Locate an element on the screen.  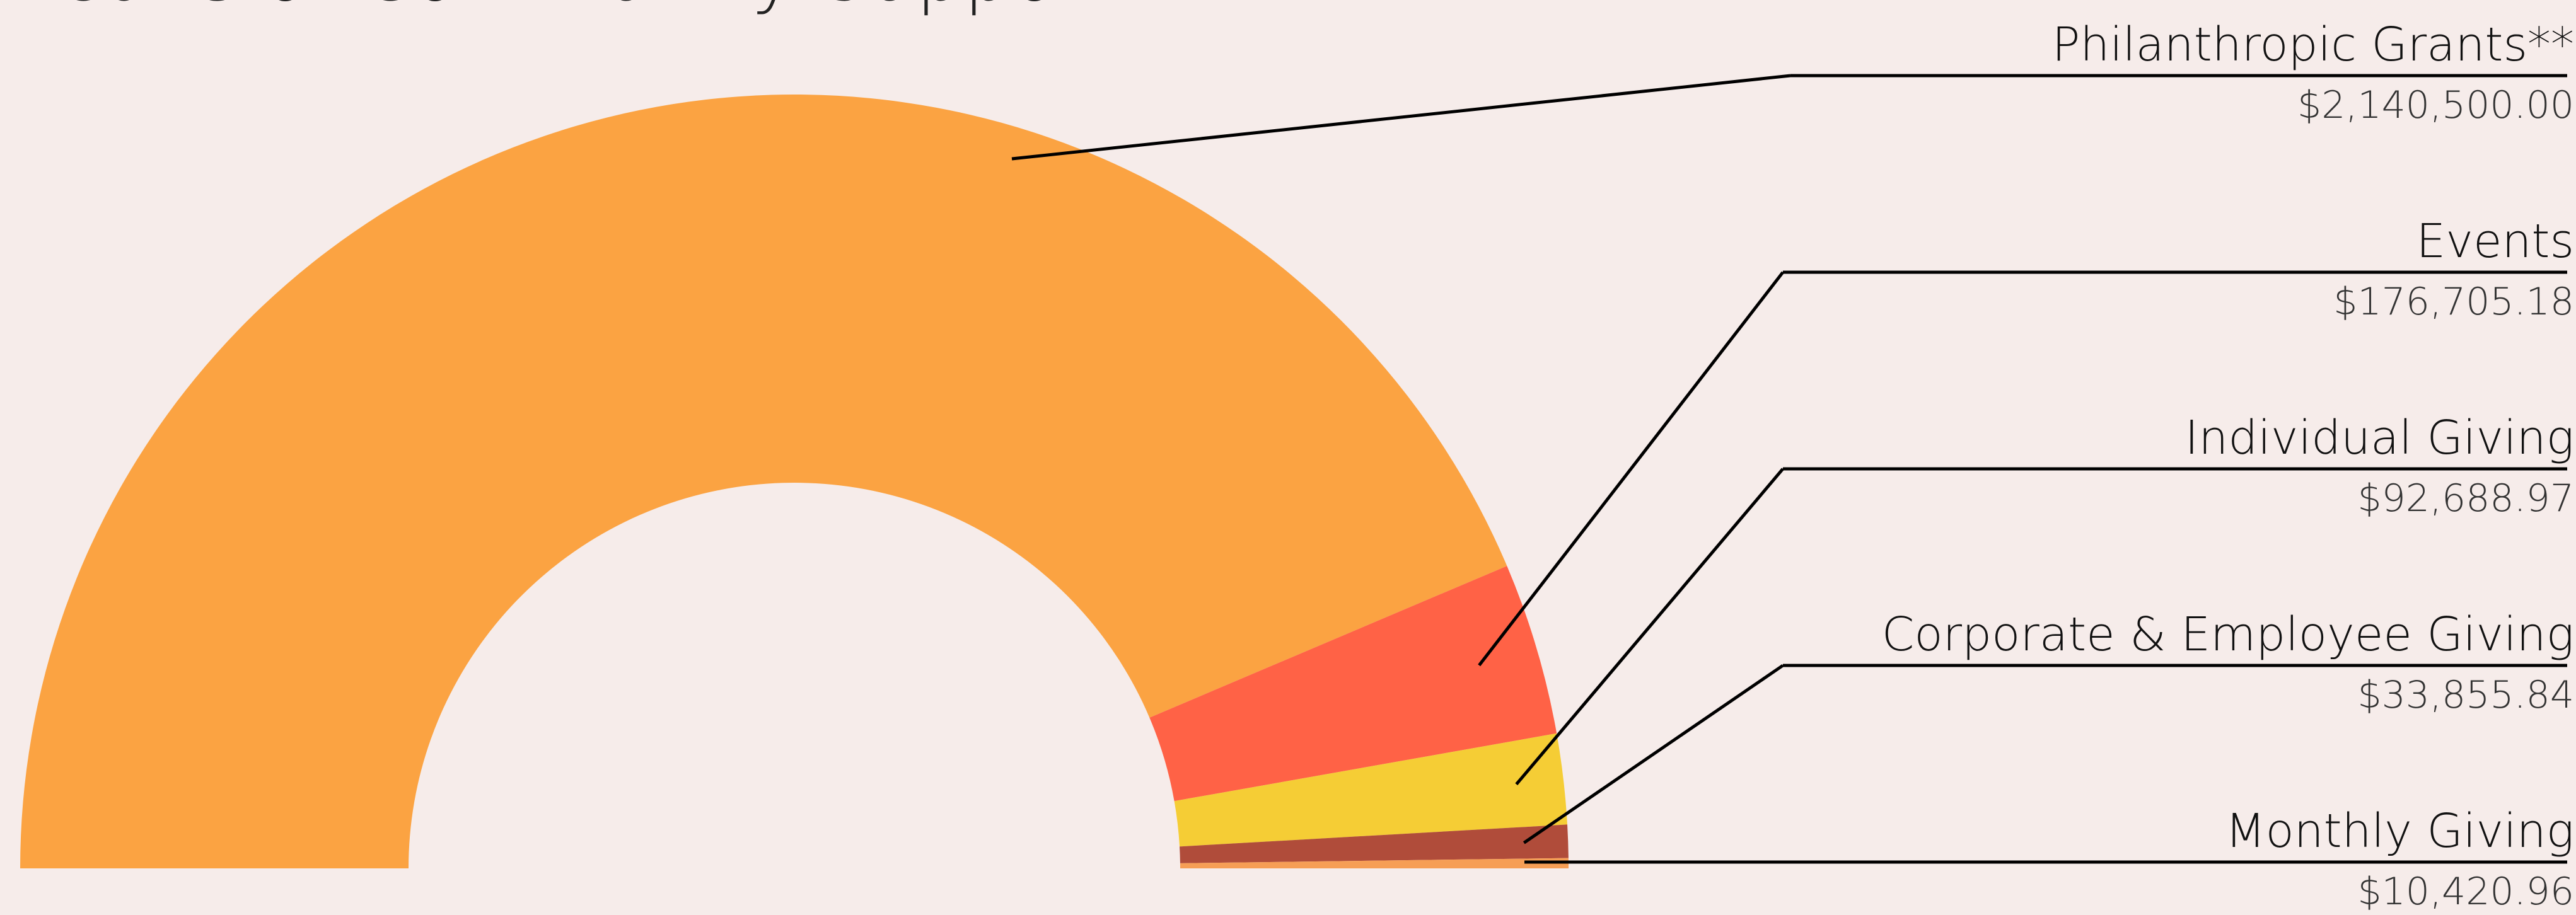
legend-label: Philanthropic Grants** is located at coordinates (2312, 45).